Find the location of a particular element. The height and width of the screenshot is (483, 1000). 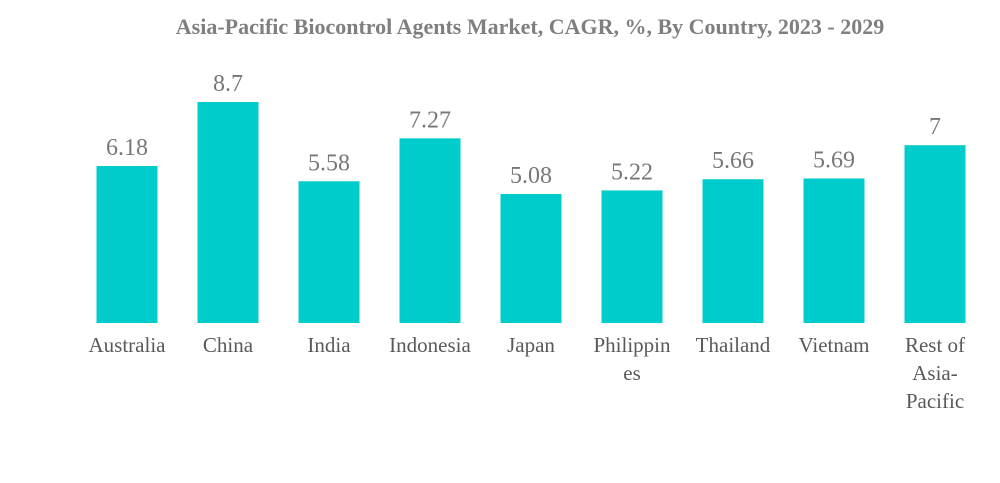

category-label: Thailand is located at coordinates (733, 345).